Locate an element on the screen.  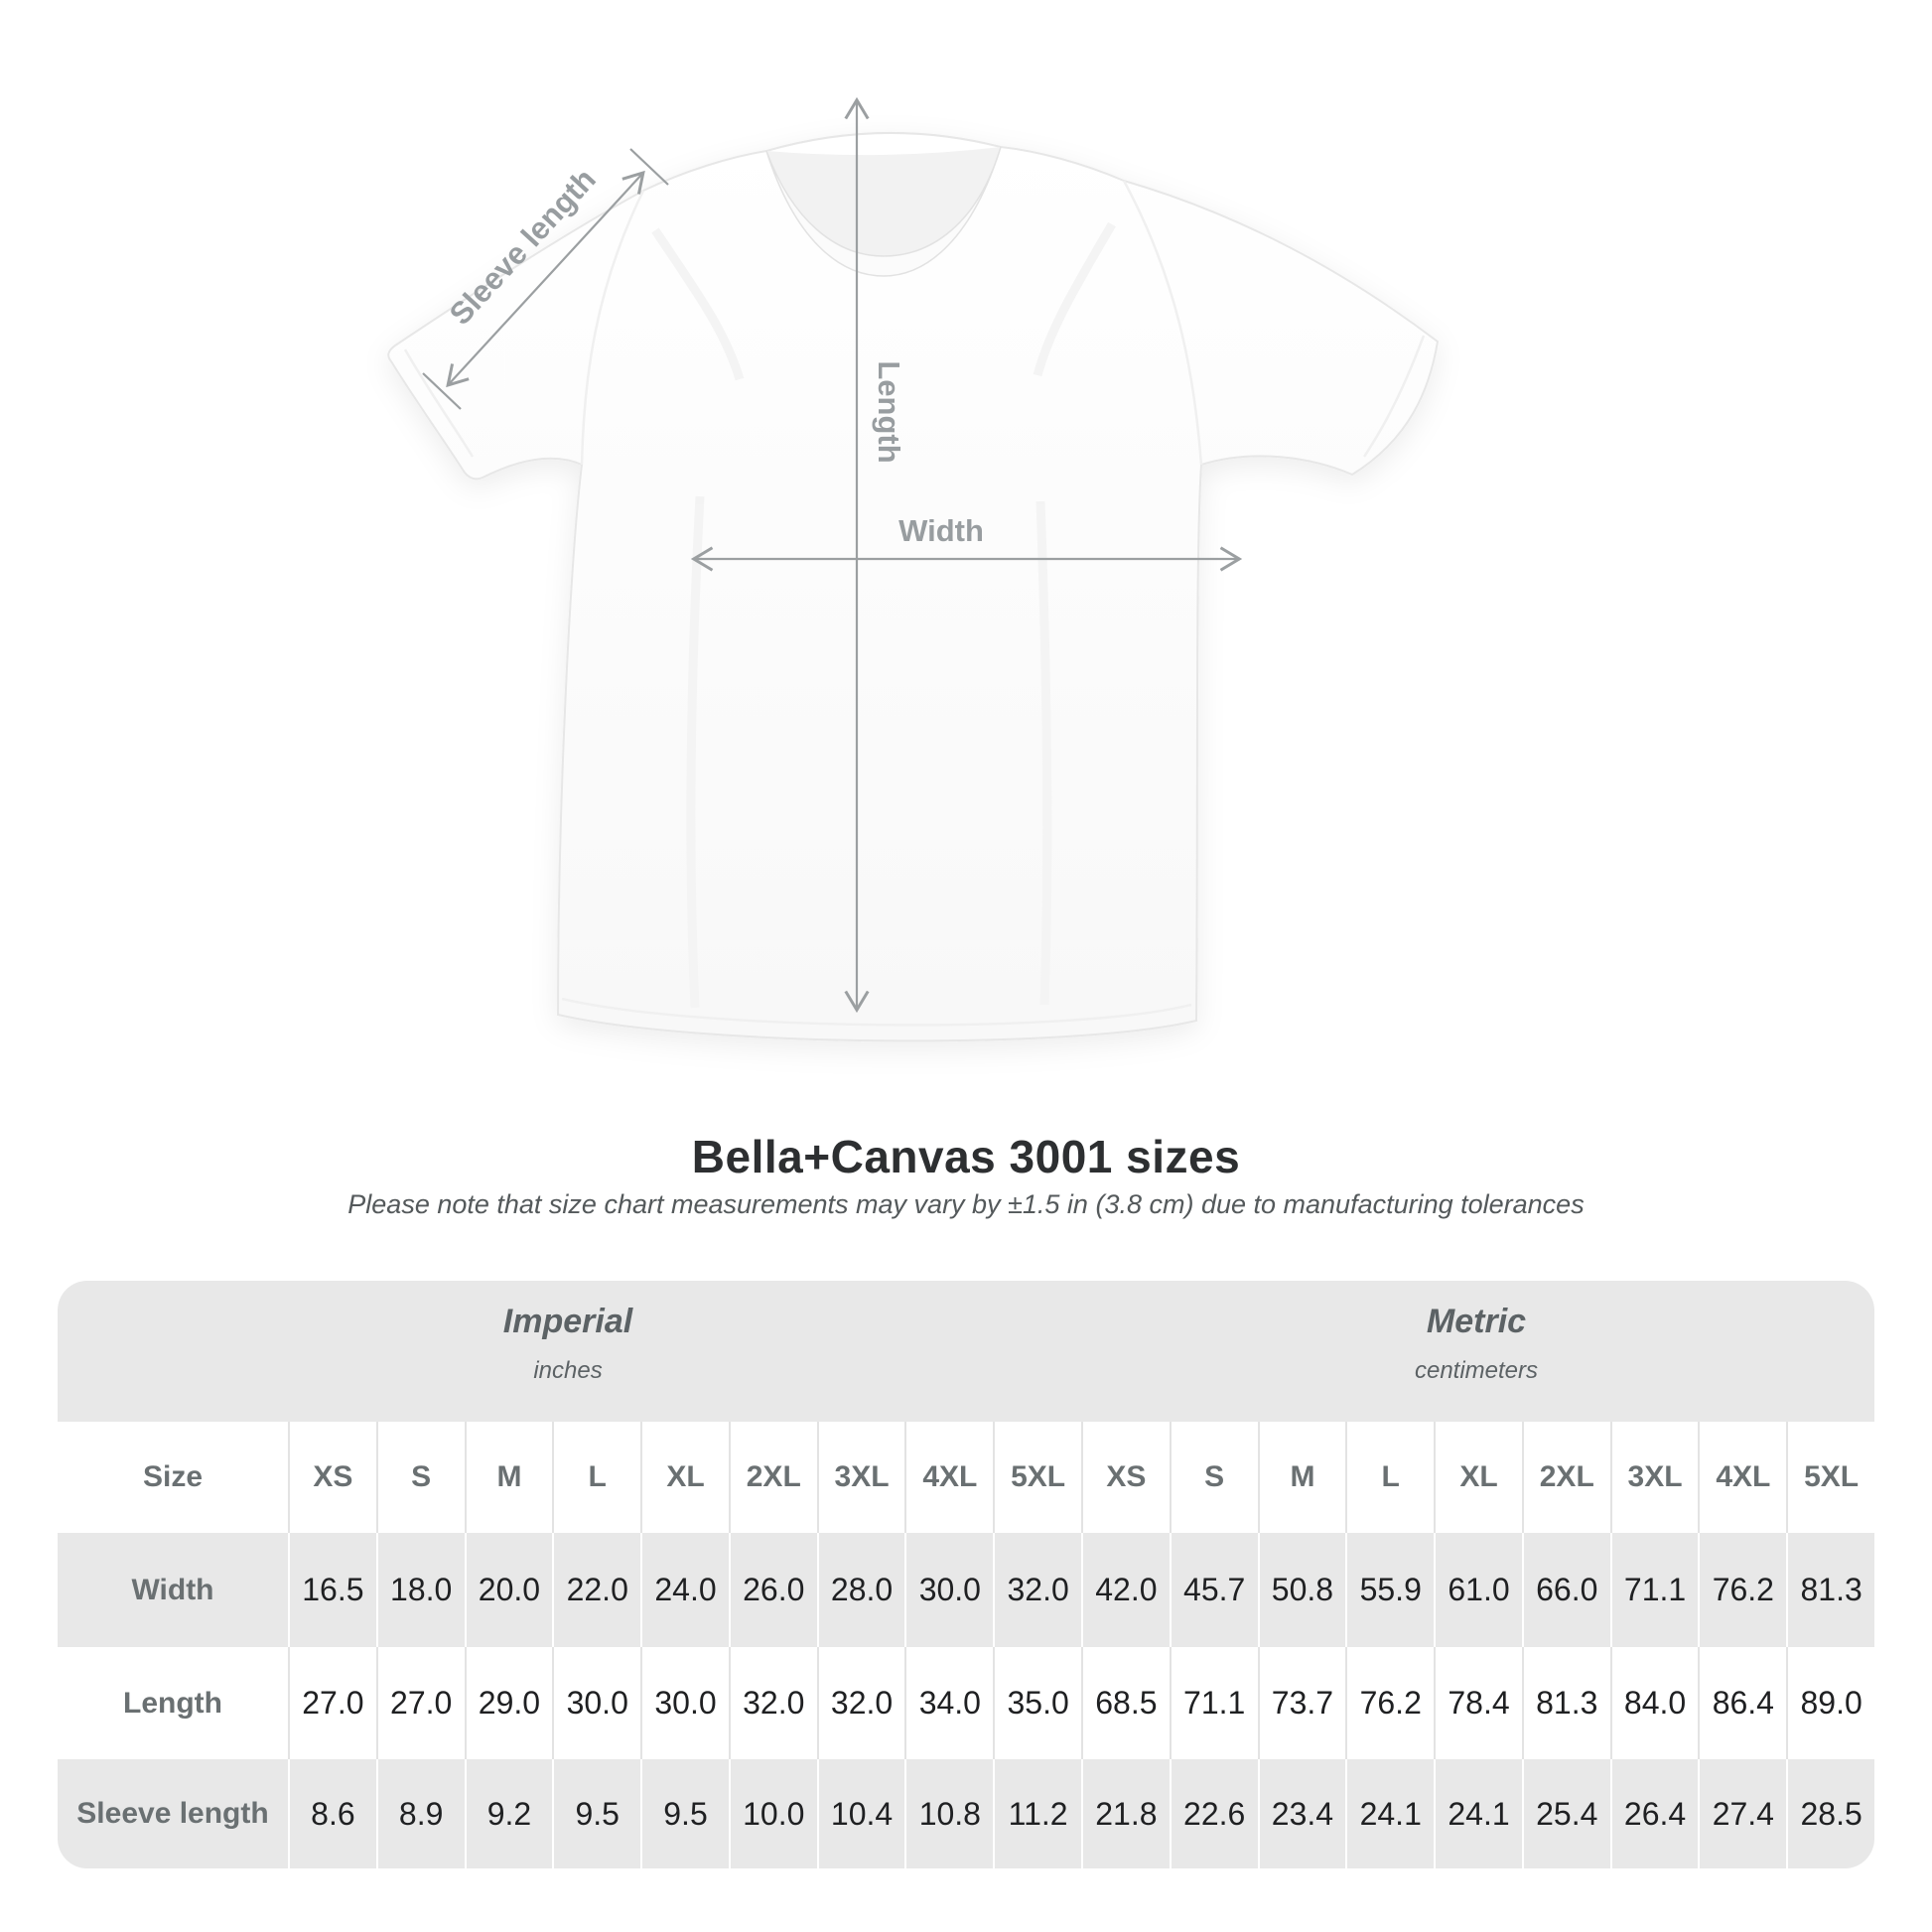
measurement-value: 34.0 is located at coordinates (949, 1703).